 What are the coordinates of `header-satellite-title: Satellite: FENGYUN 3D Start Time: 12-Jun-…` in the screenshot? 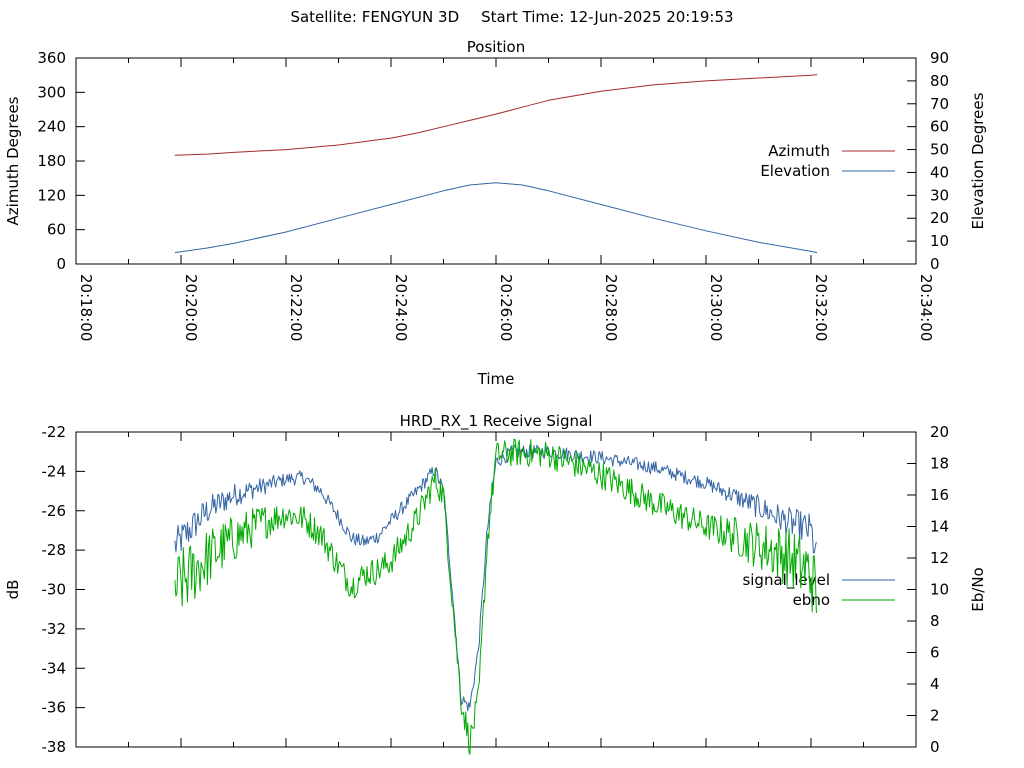 It's located at (511, 17).